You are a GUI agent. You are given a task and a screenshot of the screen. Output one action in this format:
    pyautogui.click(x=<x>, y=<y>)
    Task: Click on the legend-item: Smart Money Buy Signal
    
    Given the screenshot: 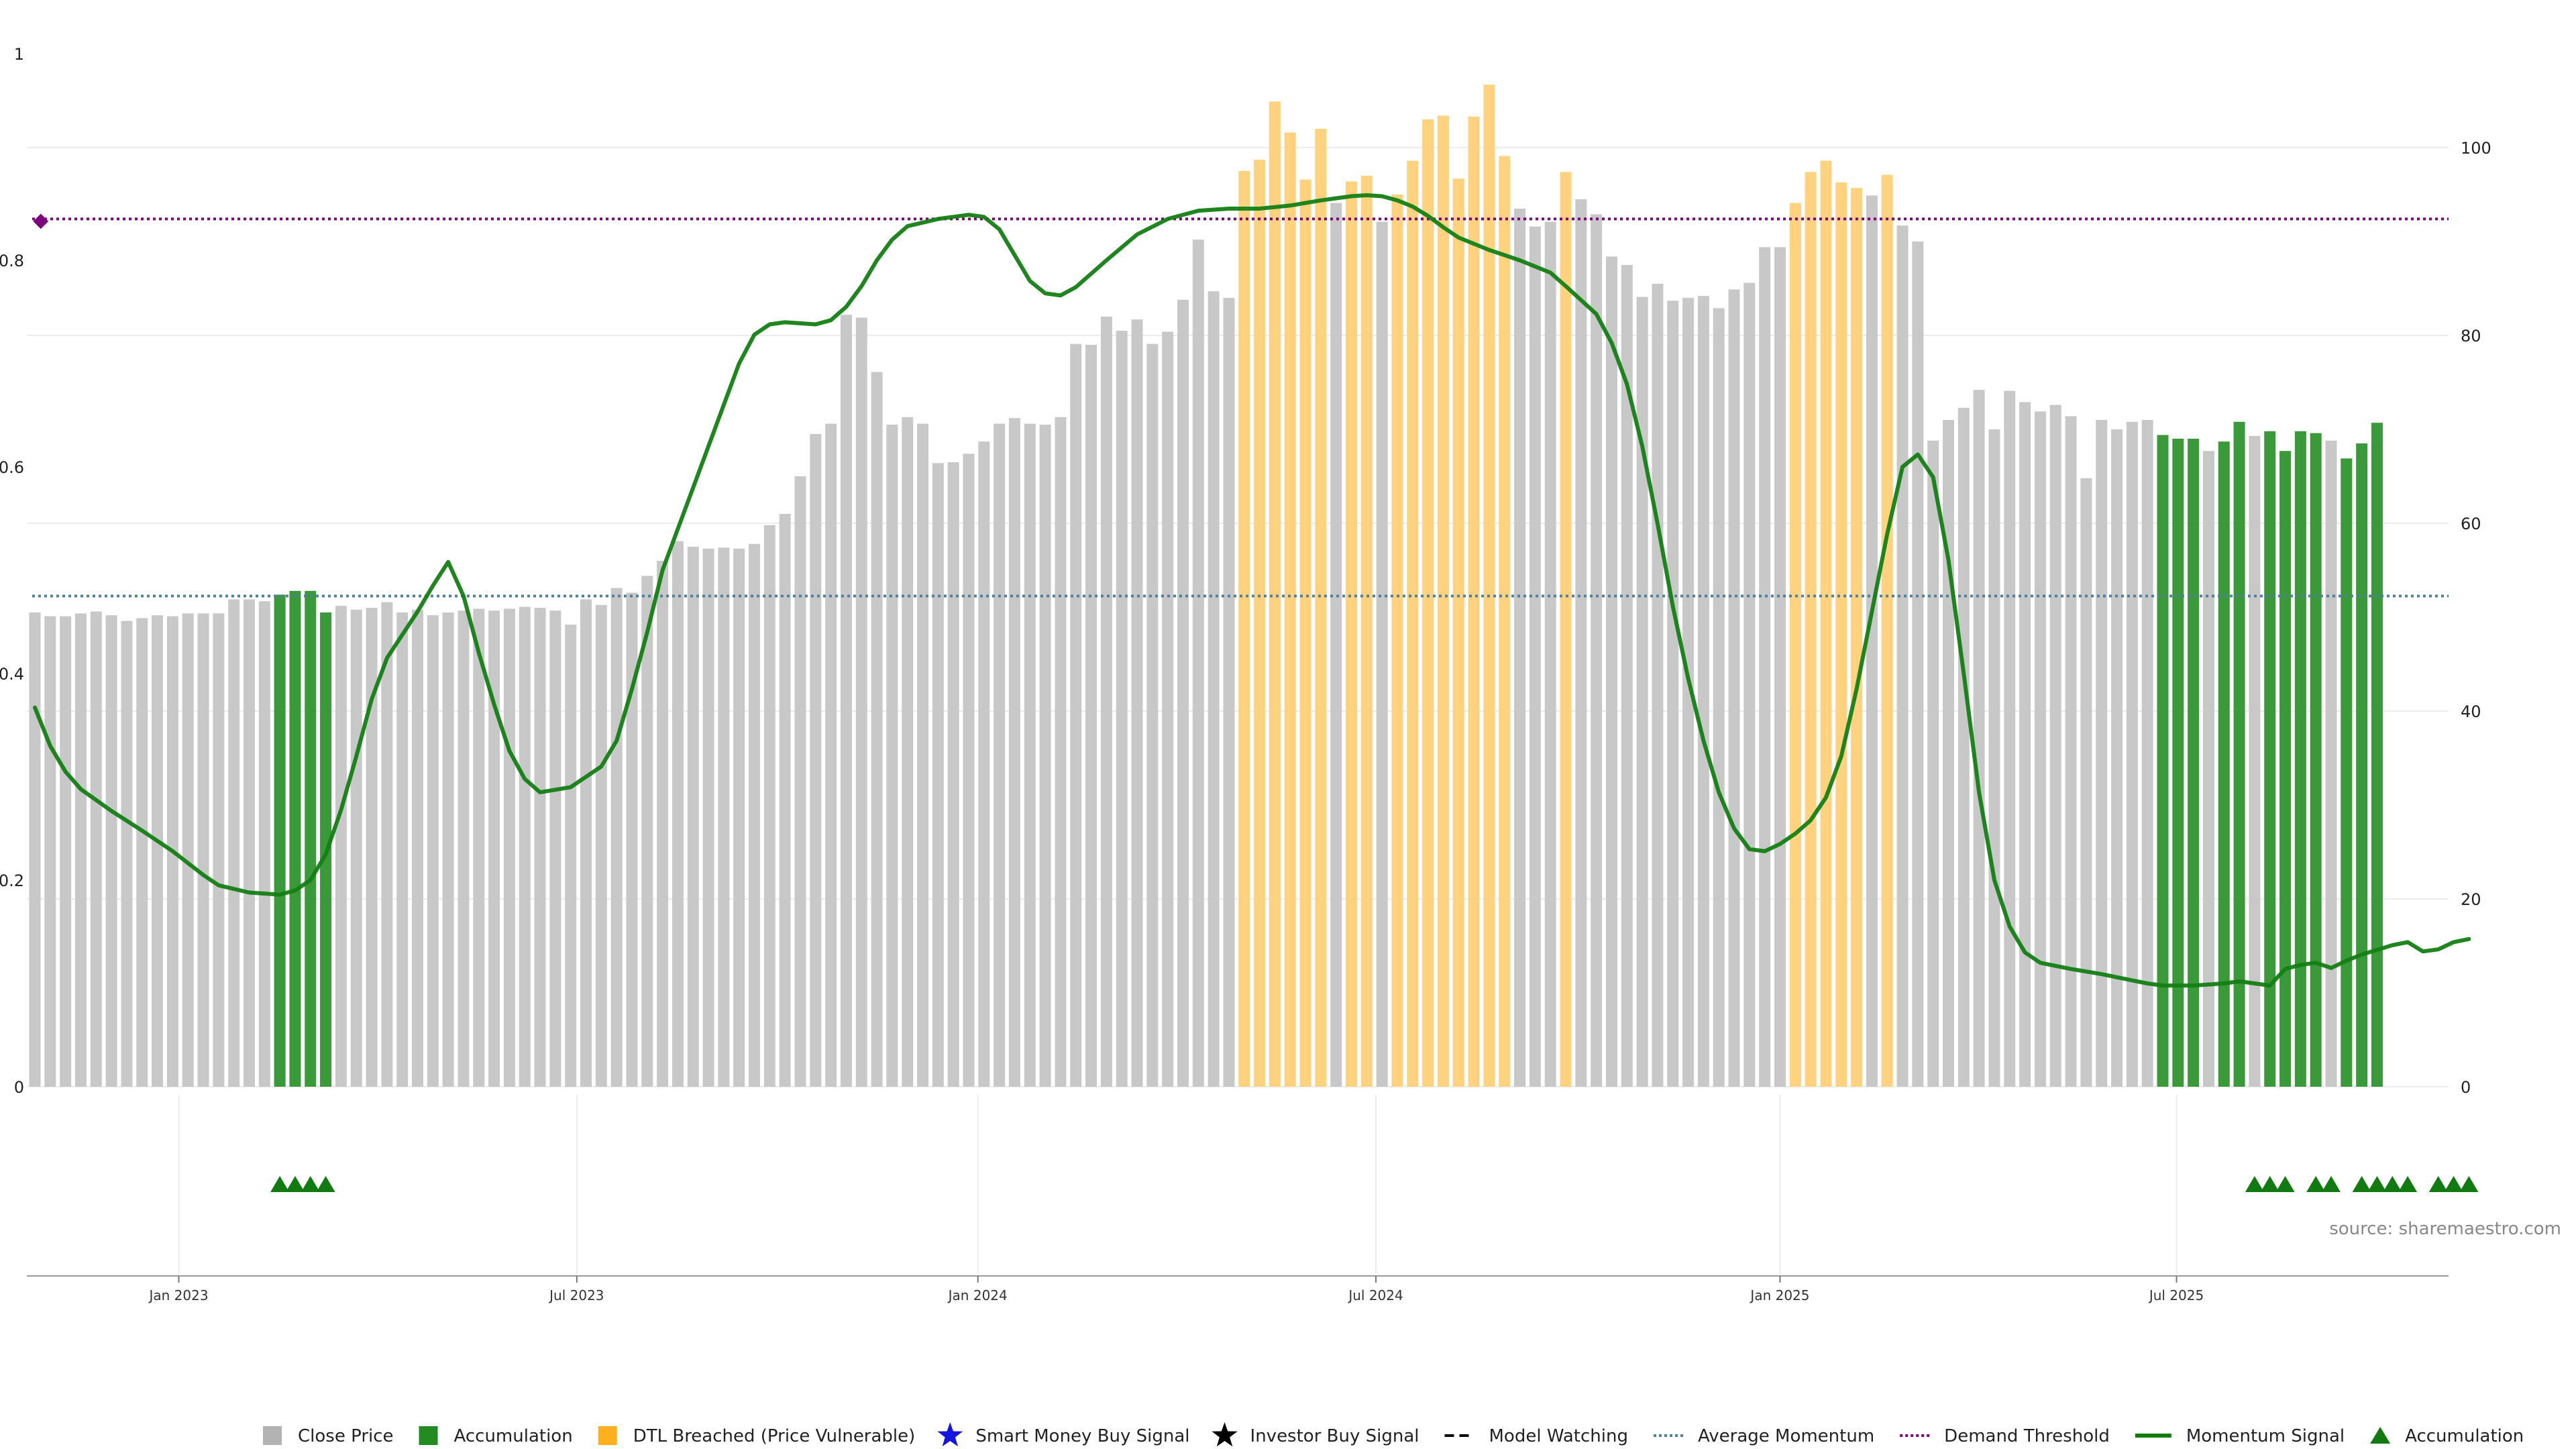 What is the action you would take?
    pyautogui.click(x=1063, y=1434)
    